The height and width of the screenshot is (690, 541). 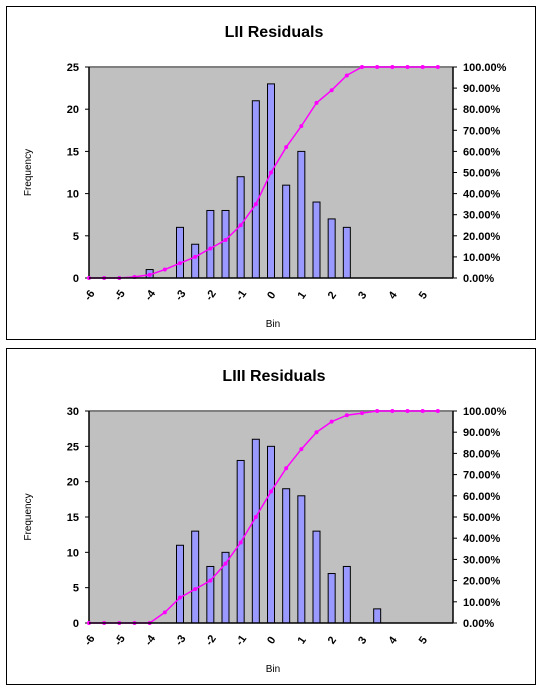 I want to click on x-tick-label: -3, so click(x=180, y=295).